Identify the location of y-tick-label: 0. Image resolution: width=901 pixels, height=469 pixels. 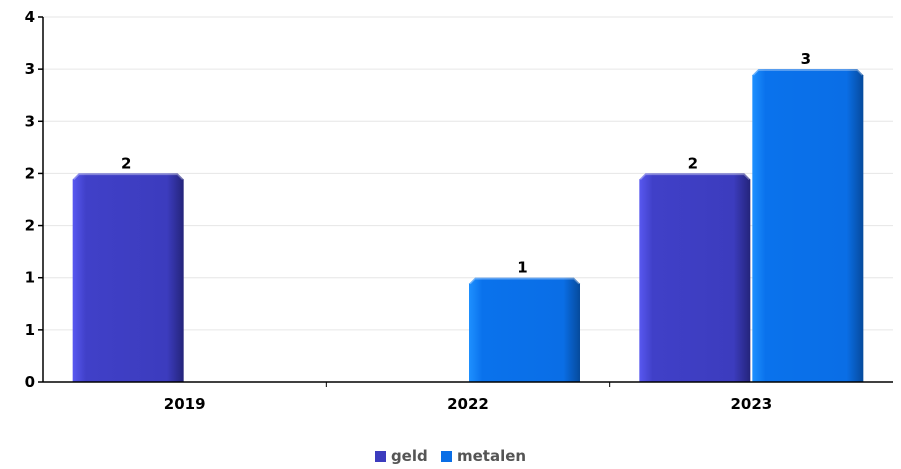
(30, 382).